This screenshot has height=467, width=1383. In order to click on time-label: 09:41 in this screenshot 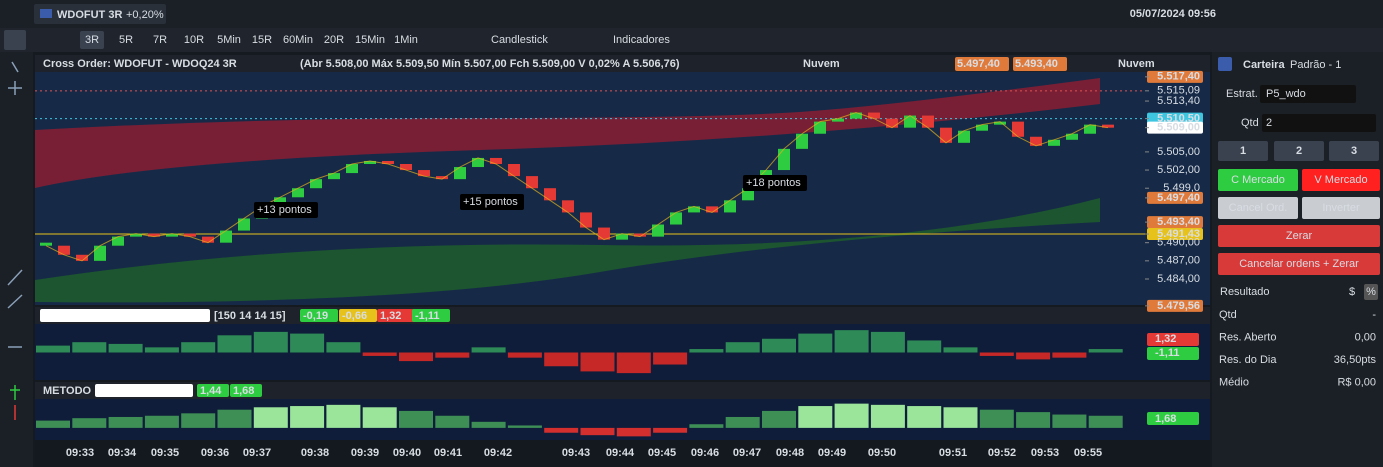, I will do `click(448, 453)`.